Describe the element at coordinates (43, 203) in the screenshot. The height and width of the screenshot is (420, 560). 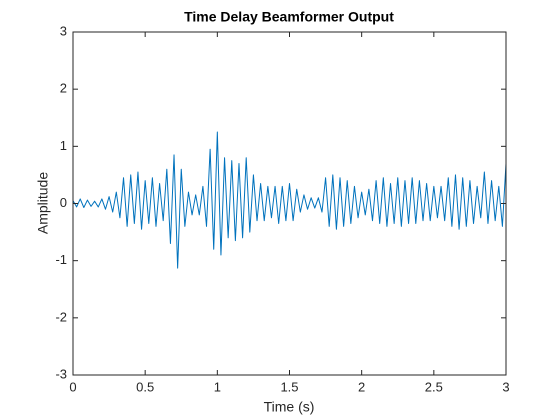
I see `y-axis-label: Amplitude` at that location.